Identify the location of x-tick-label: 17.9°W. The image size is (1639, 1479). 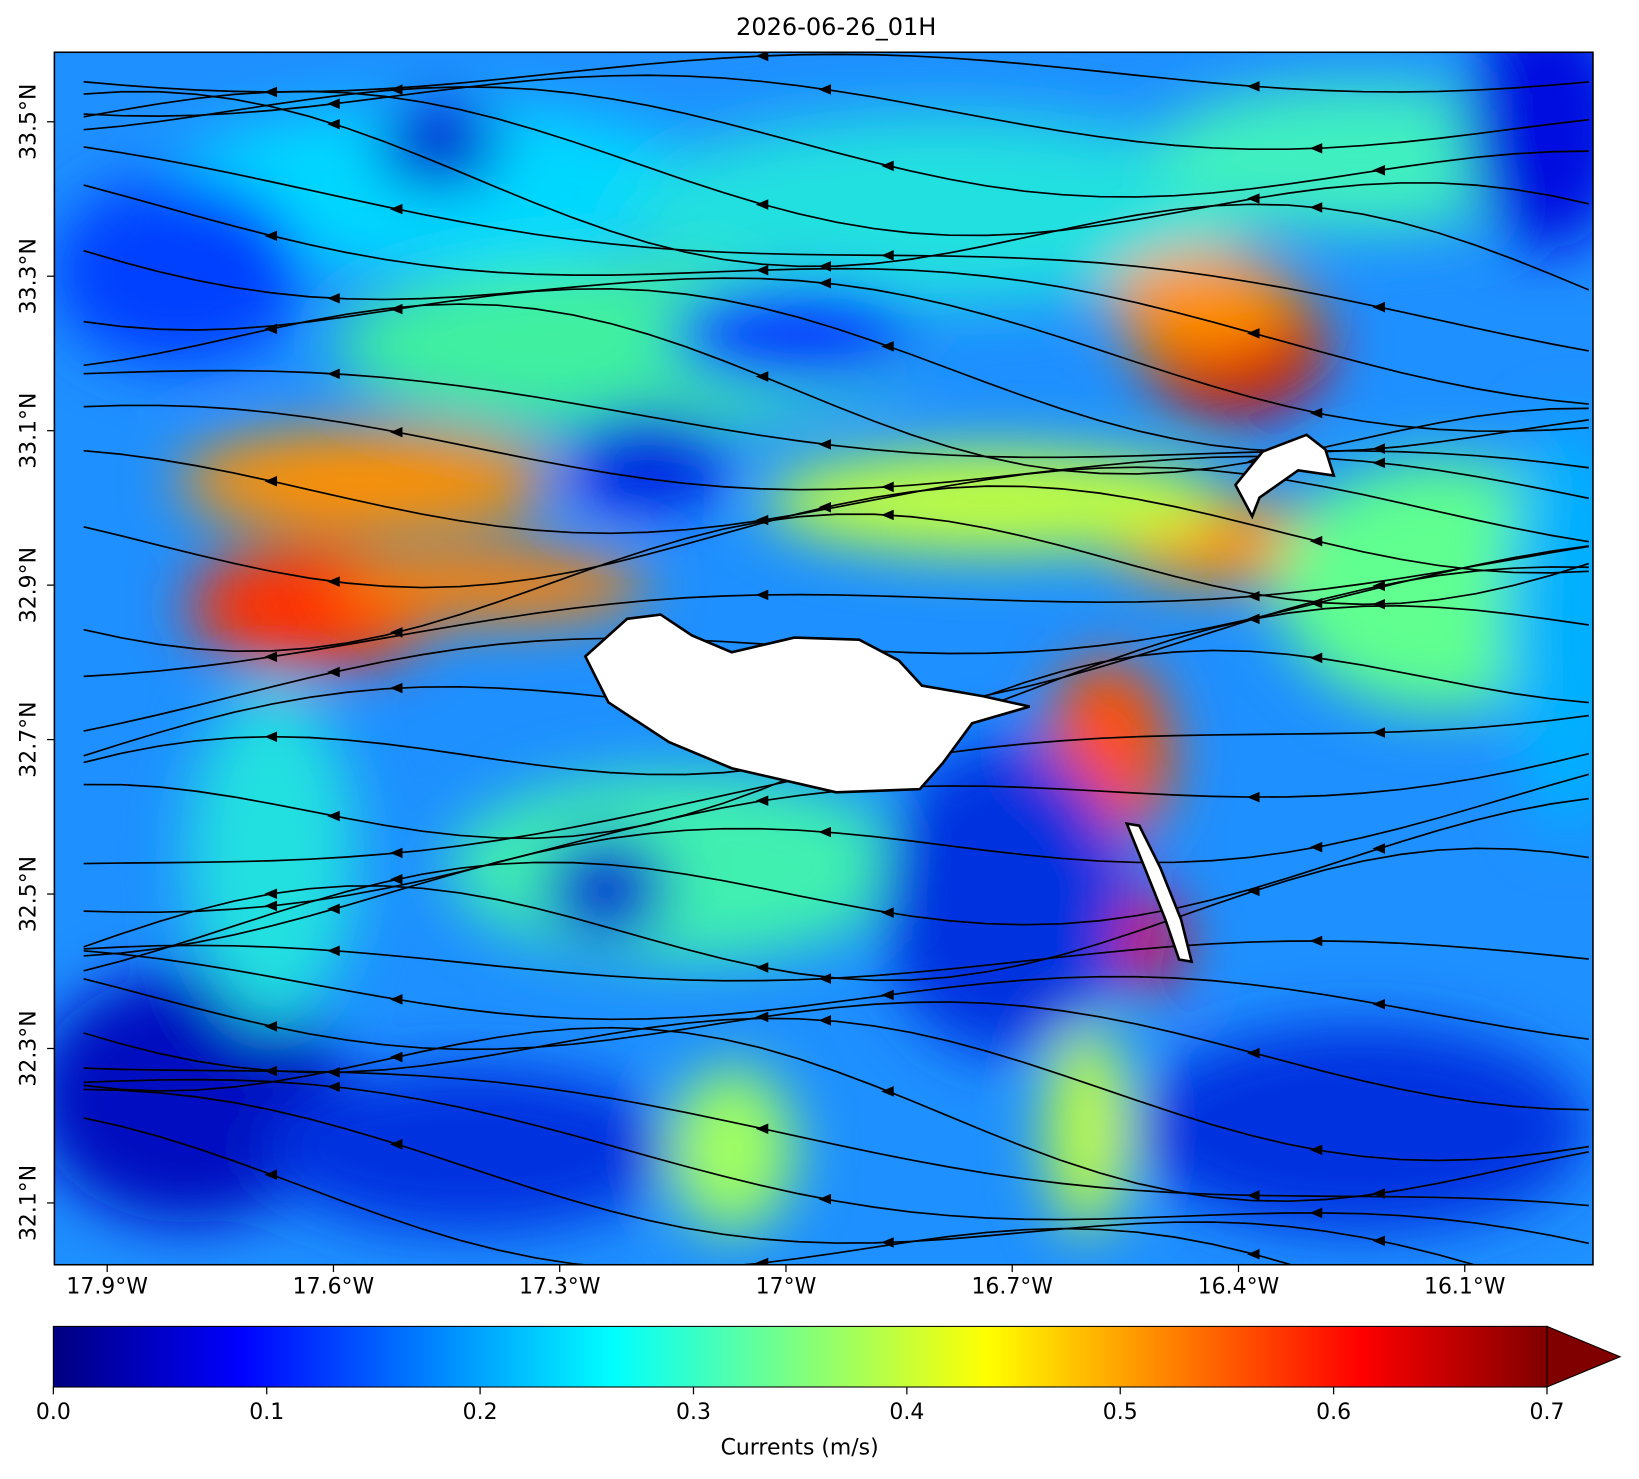
(107, 1287).